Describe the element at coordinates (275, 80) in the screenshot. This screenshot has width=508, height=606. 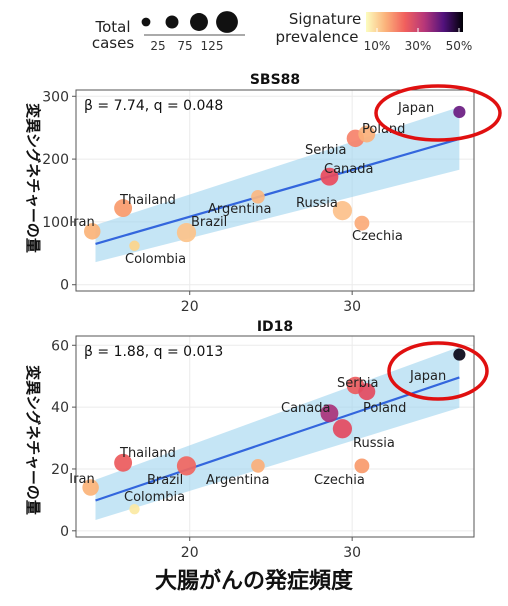
I see `panel-title: SBS88` at that location.